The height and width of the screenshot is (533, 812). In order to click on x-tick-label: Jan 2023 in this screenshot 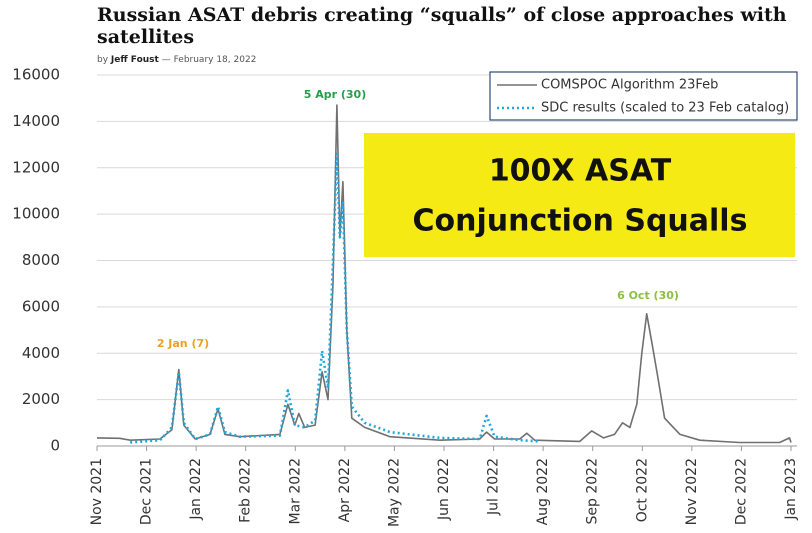, I will do `click(791, 489)`.